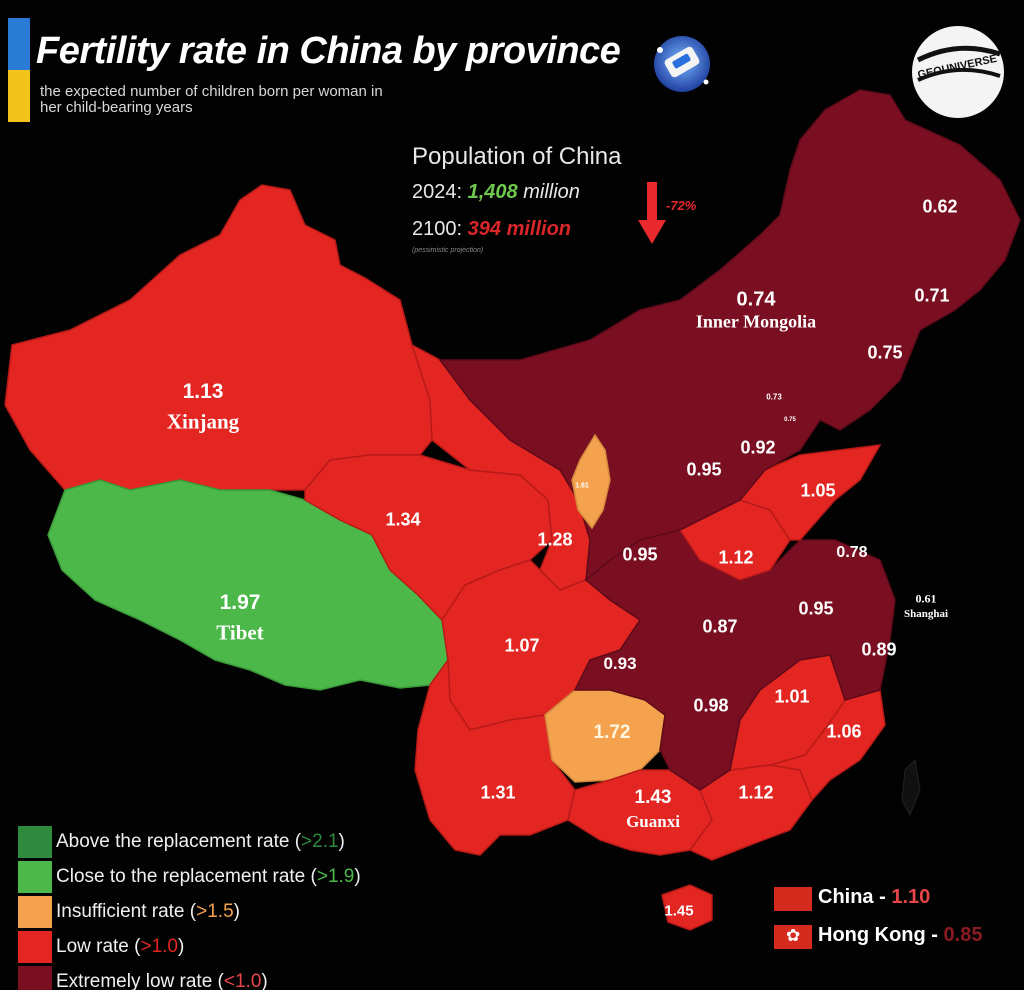 This screenshot has height=990, width=1024. I want to click on legend-threshold: <1.0, so click(242, 980).